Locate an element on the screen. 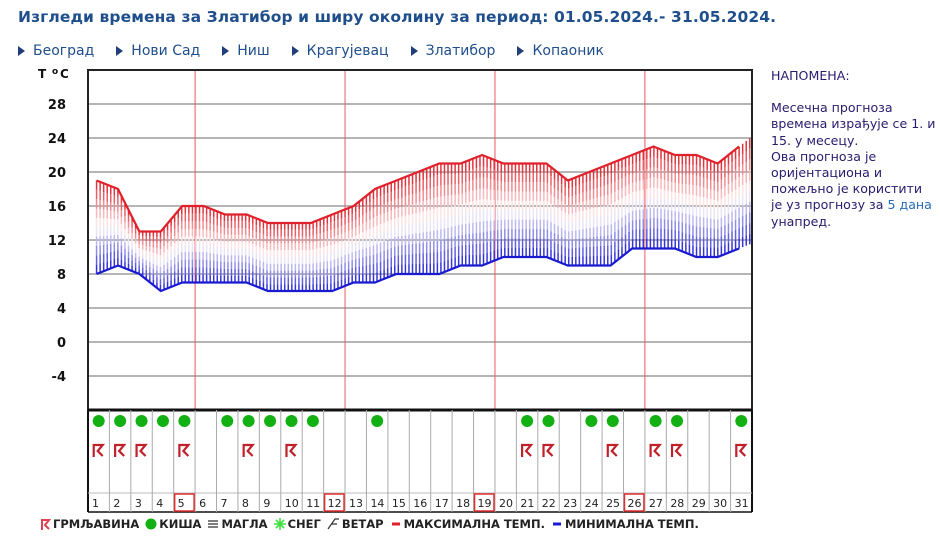 The image size is (940, 536). day-number: 29 is located at coordinates (699, 503).